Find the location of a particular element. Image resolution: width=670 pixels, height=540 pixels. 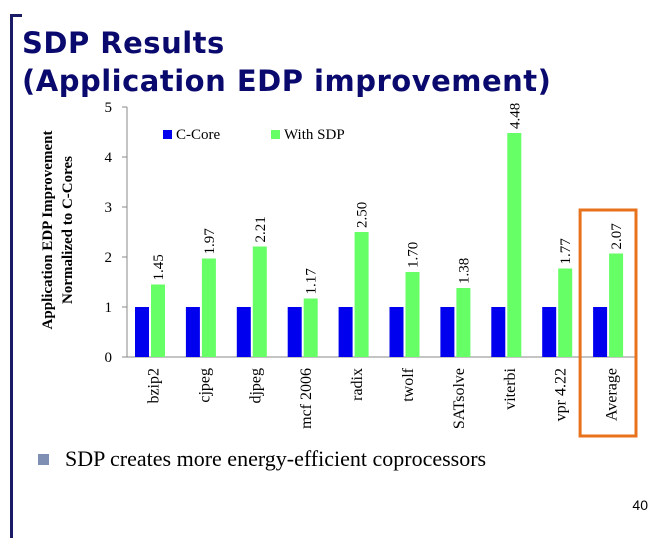

legend-swatch-ccore is located at coordinates (167, 134).